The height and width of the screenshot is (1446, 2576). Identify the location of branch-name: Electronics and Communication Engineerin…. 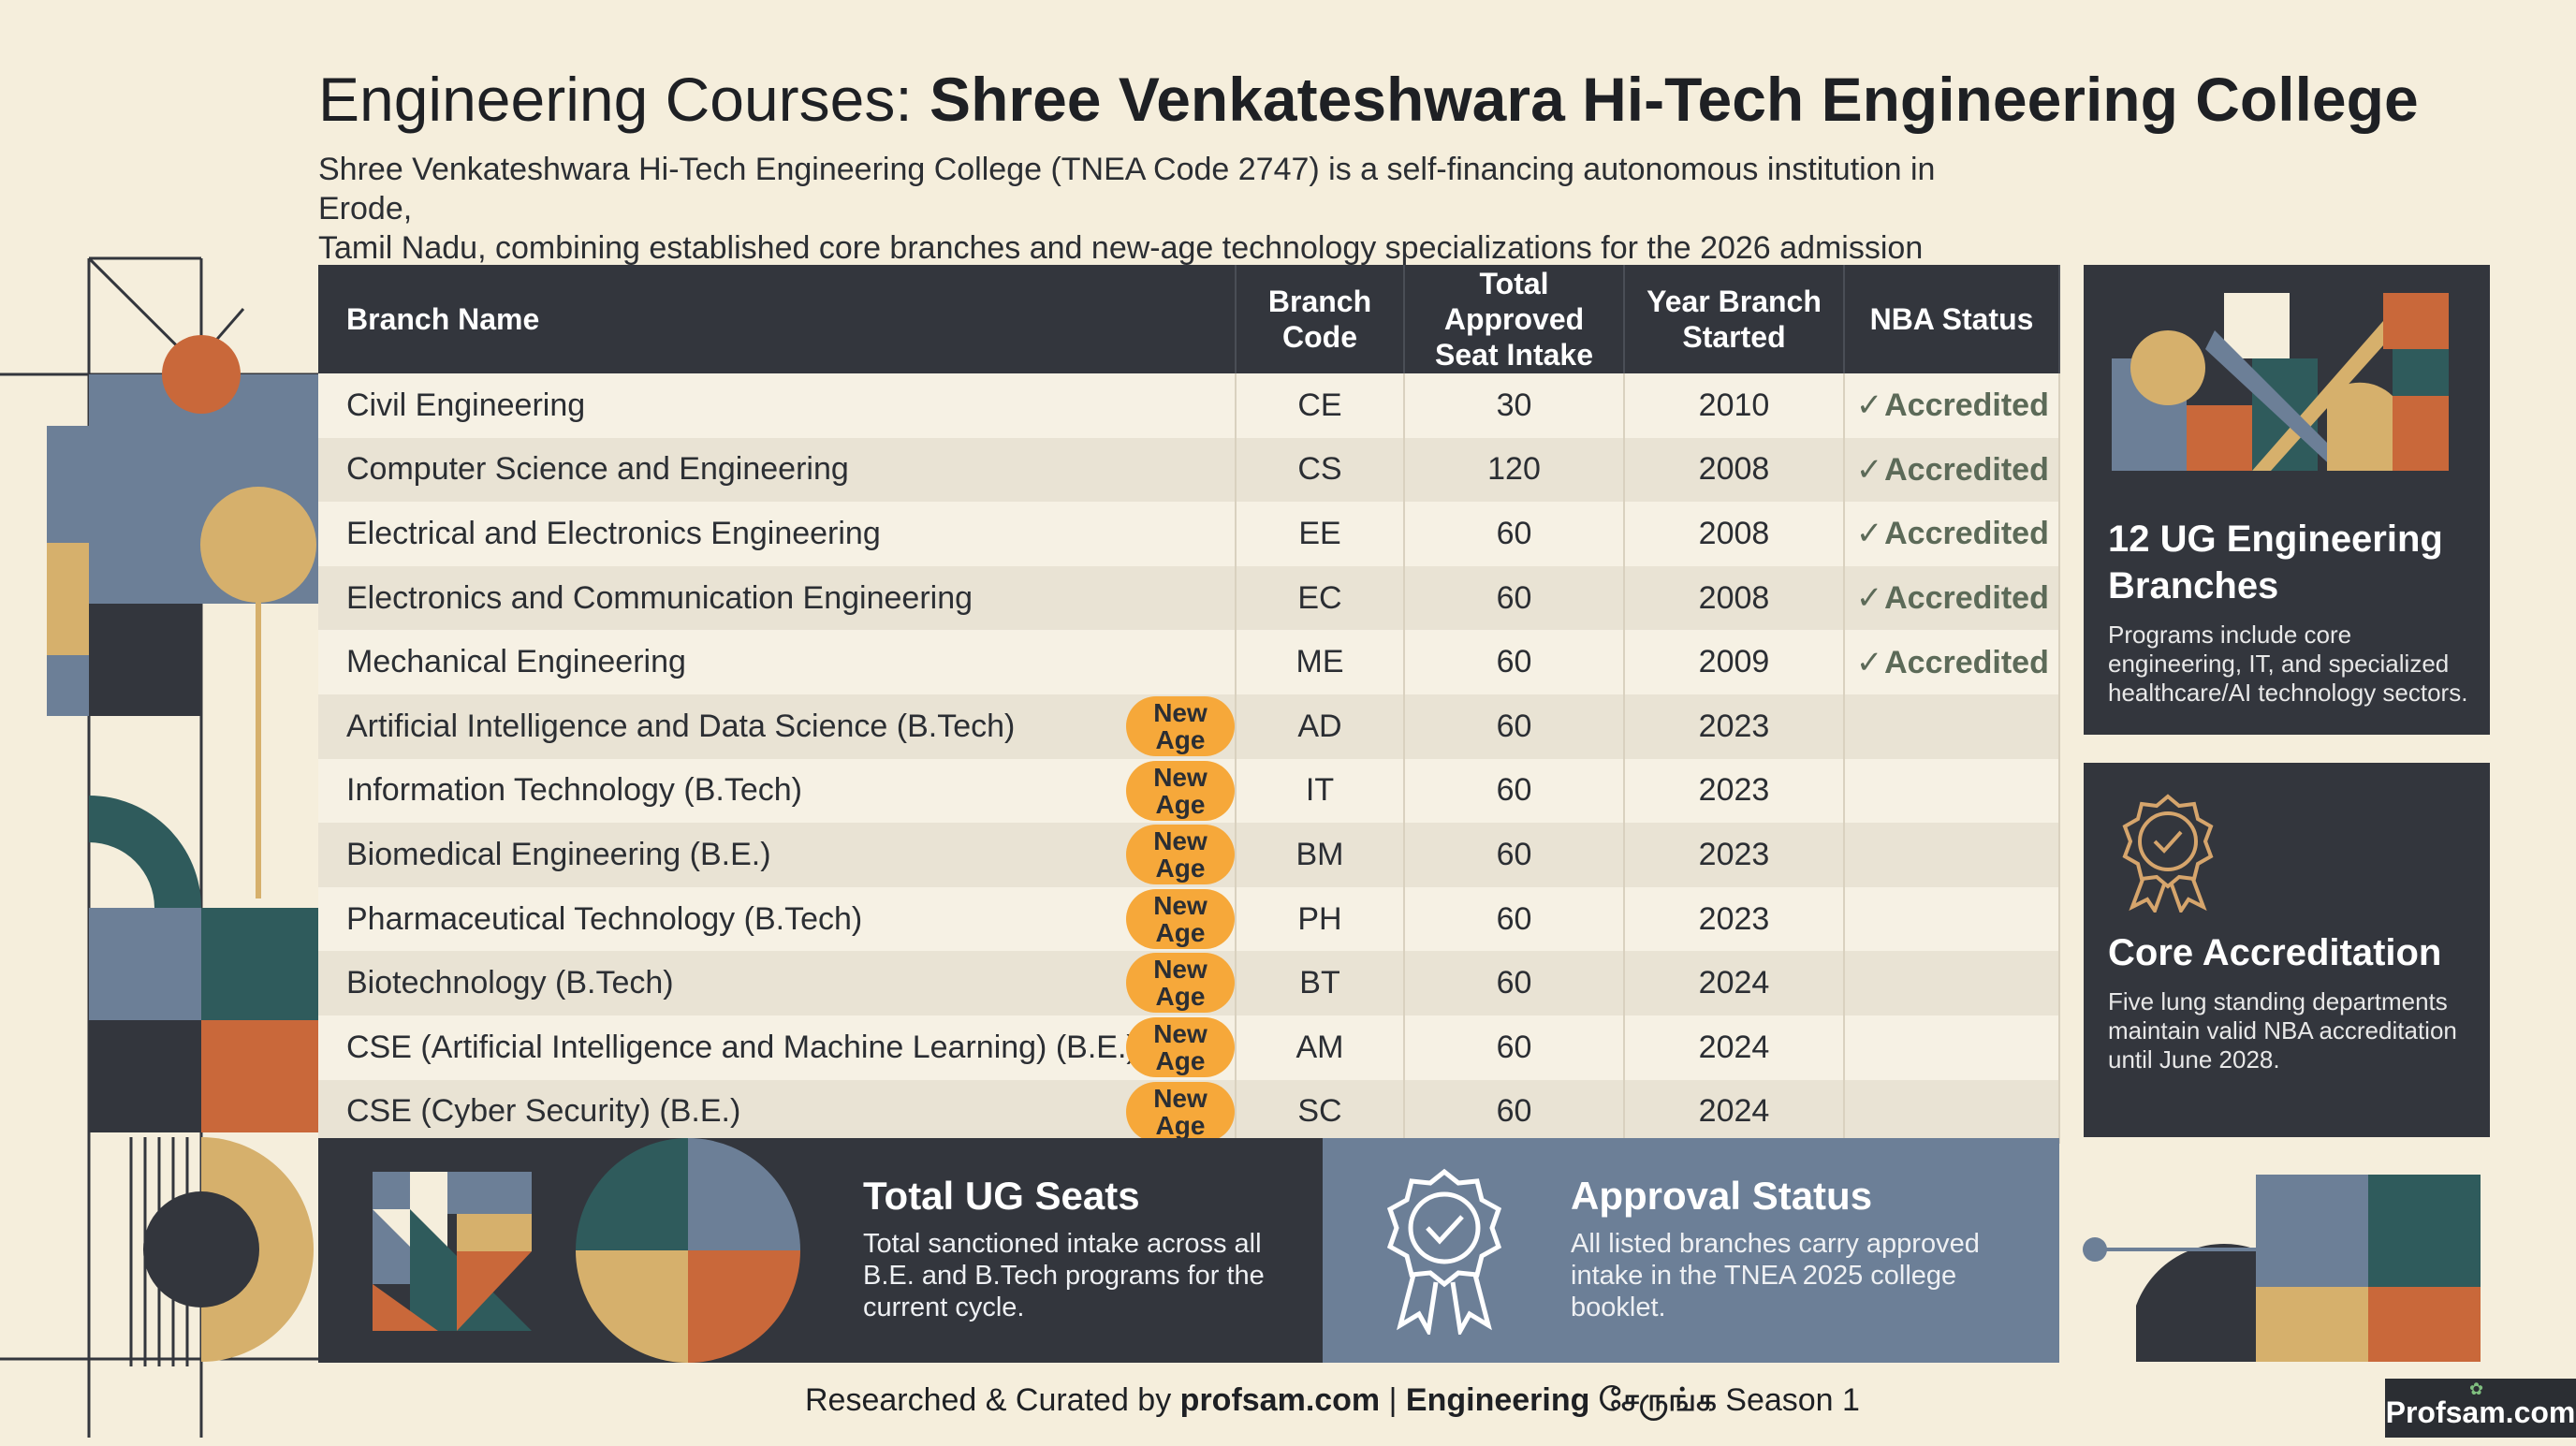
(660, 597).